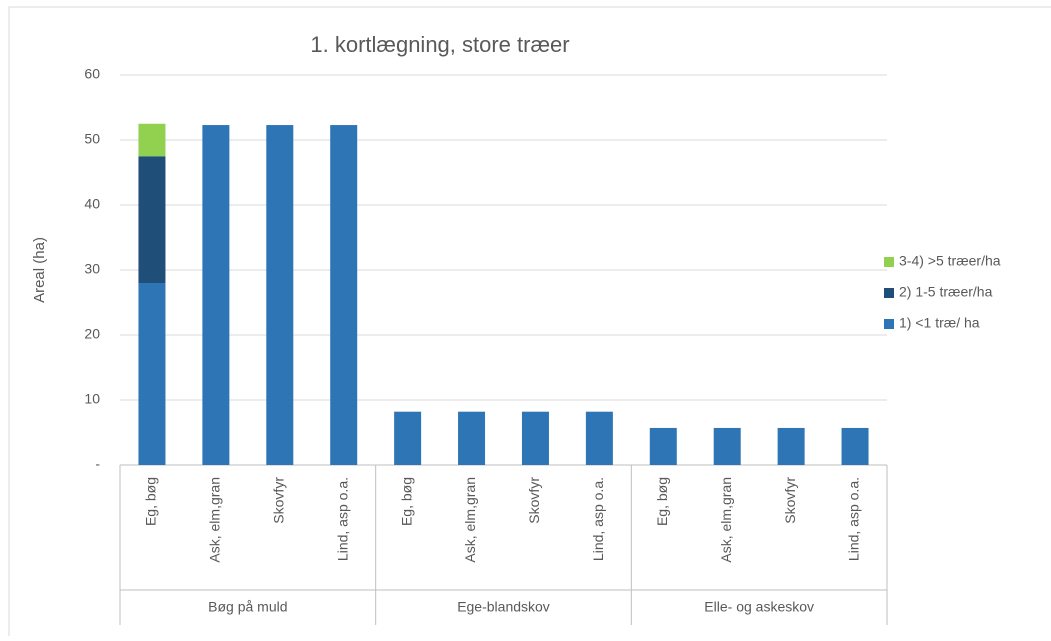  What do you see at coordinates (92, 334) in the screenshot?
I see `y-tick-label: 20` at bounding box center [92, 334].